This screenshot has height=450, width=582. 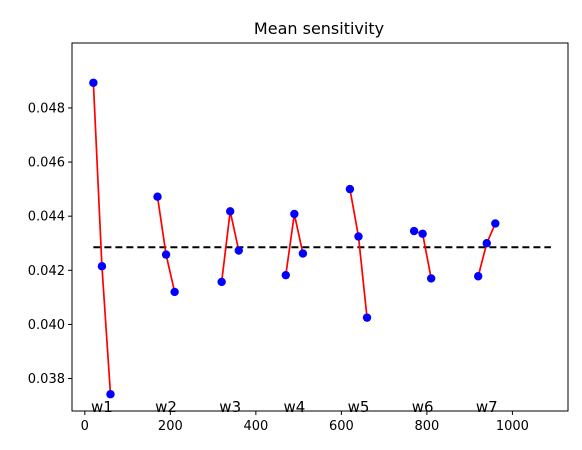 I want to click on group-label-w6: w6, so click(x=423, y=407).